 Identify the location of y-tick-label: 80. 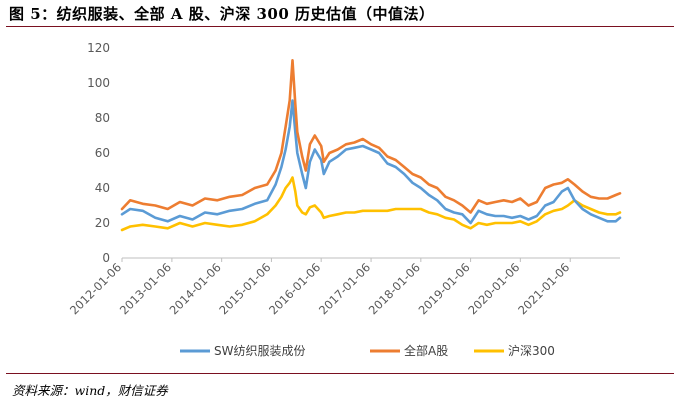
(102, 118).